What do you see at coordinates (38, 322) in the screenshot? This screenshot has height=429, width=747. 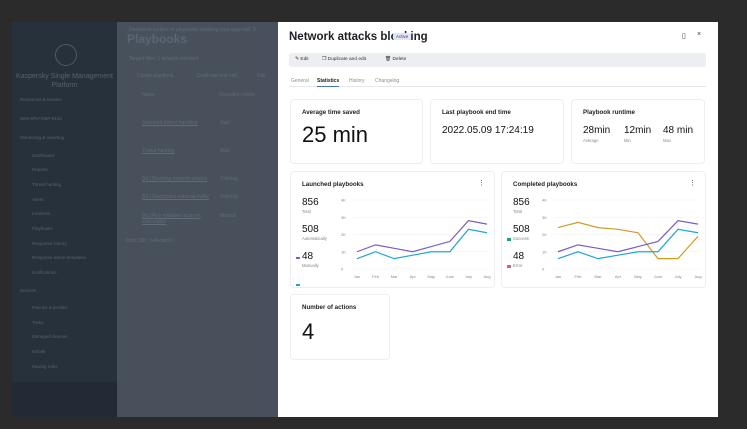 I see `sidebar-item: Tasks` at bounding box center [38, 322].